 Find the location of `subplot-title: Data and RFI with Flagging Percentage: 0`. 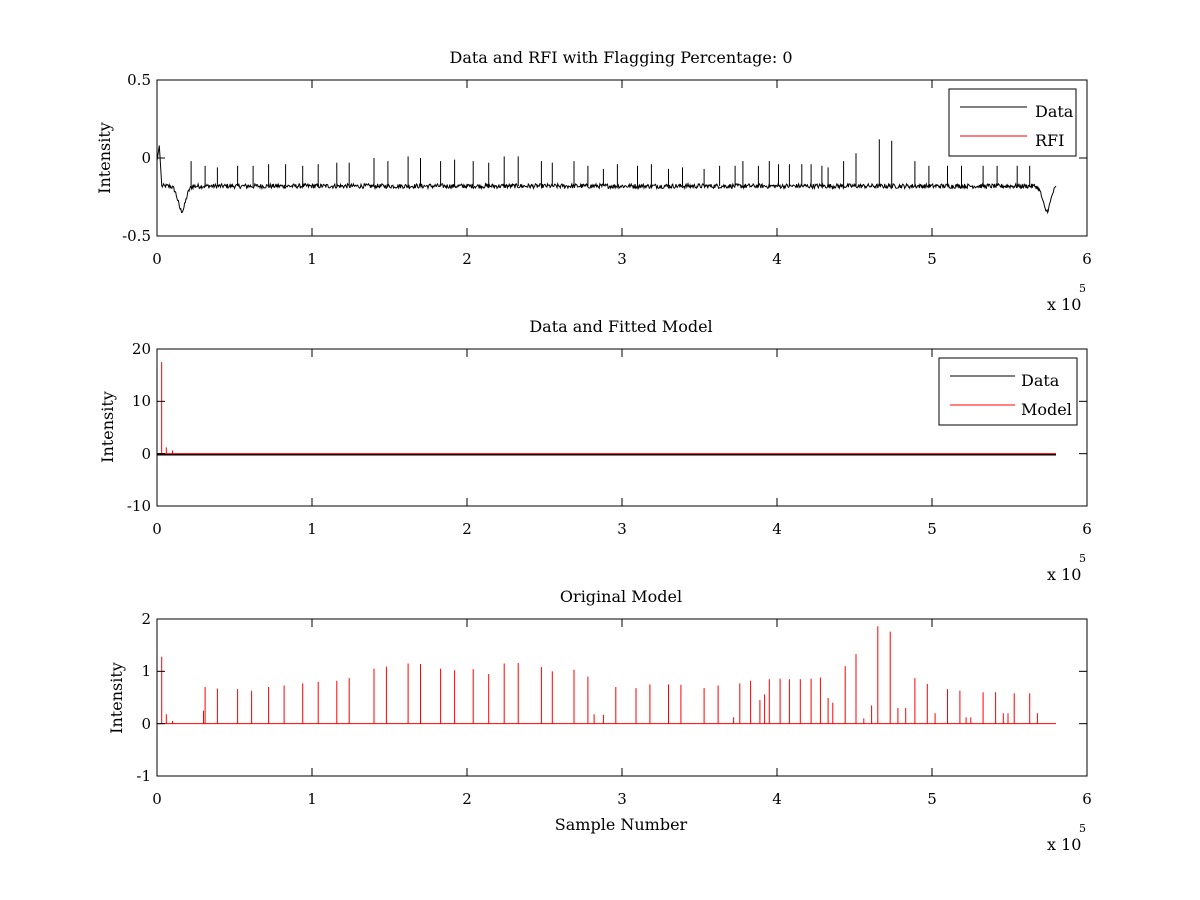

subplot-title: Data and RFI with Flagging Percentage: 0 is located at coordinates (620, 57).